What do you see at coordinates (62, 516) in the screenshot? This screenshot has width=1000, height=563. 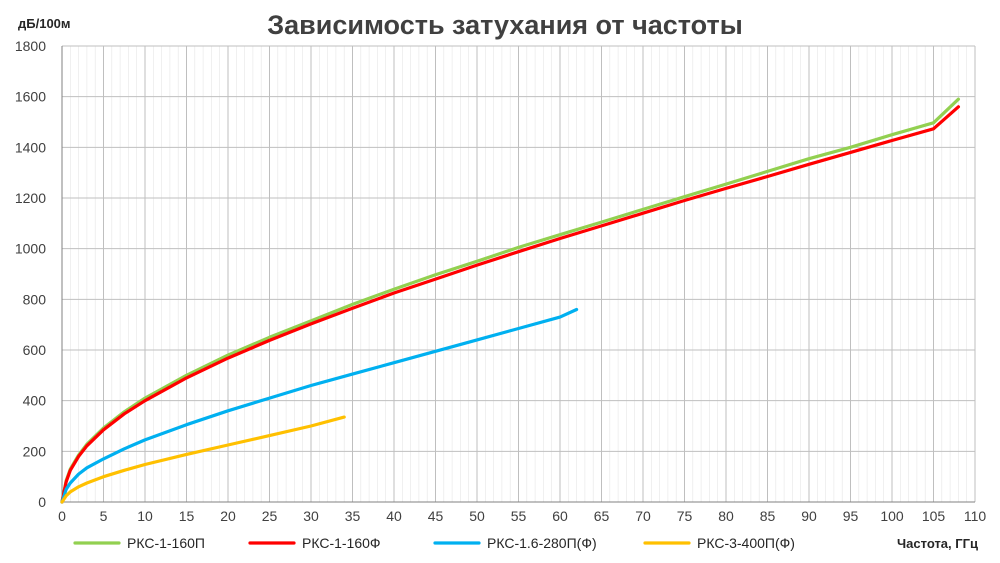 I see `x-tick-label: 0` at bounding box center [62, 516].